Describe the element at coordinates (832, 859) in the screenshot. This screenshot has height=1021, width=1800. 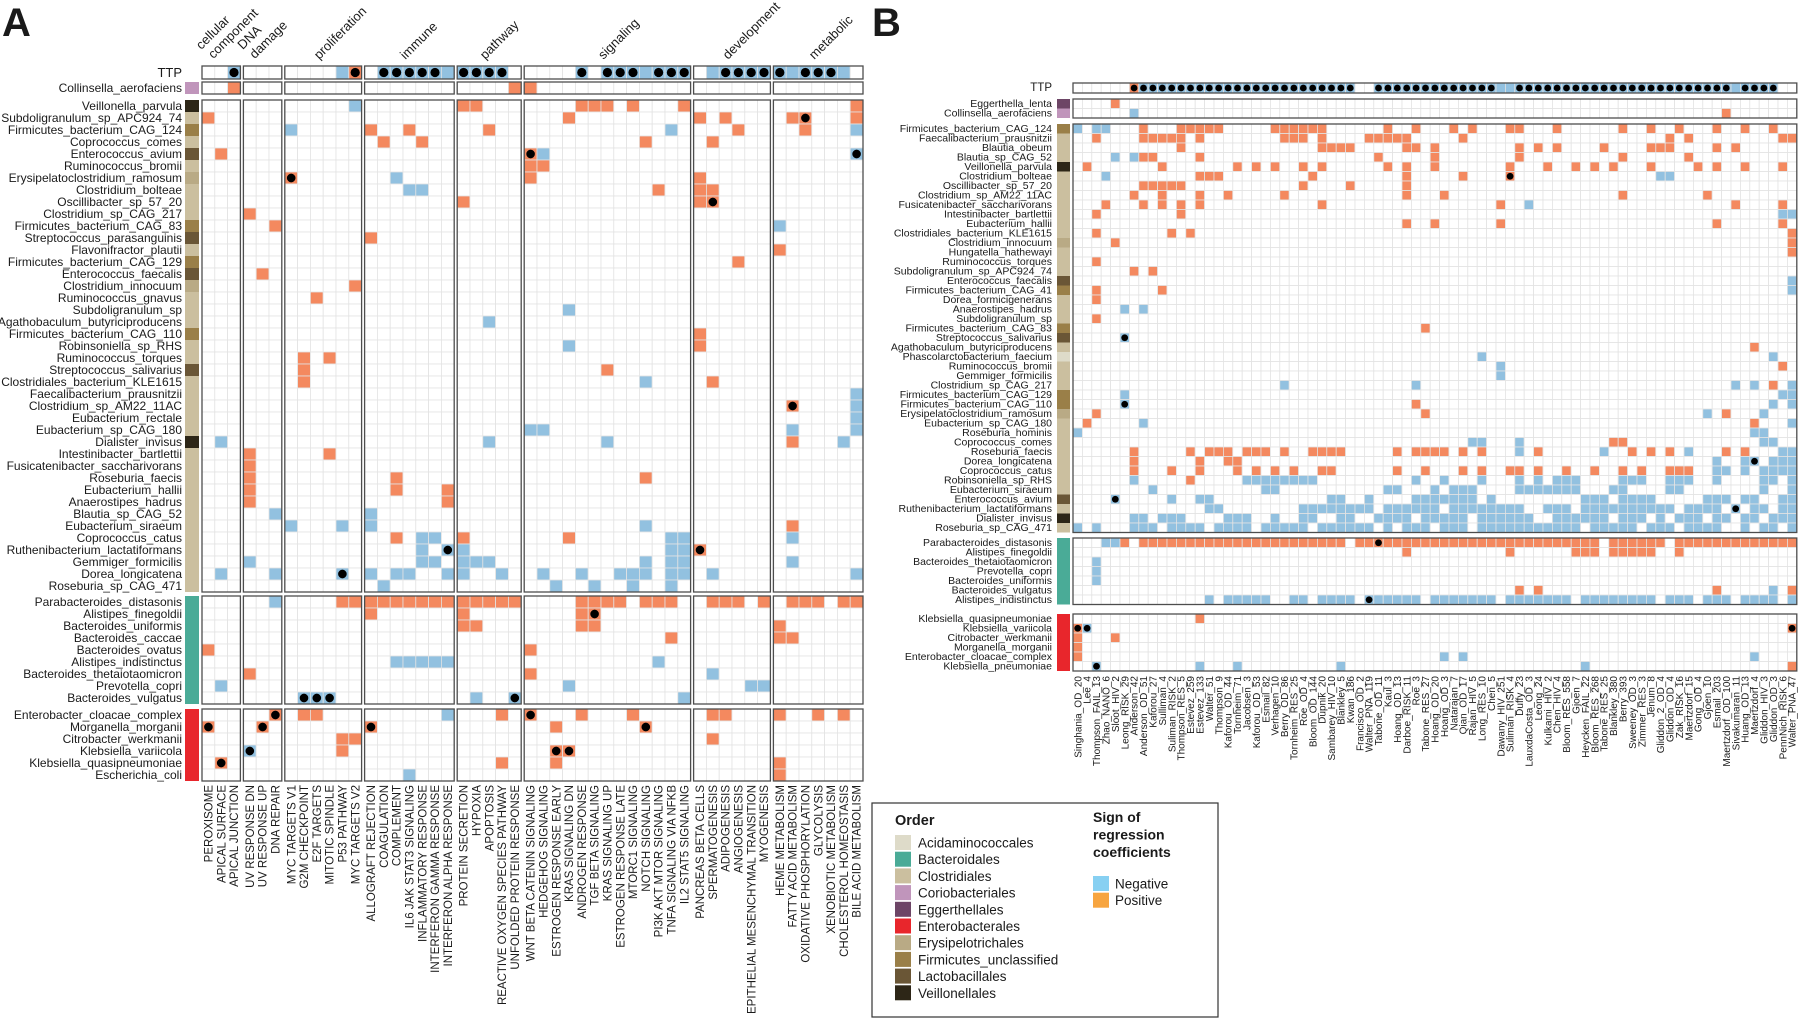
I see `column-label: XENOBIOTIC METABOLISM` at that location.